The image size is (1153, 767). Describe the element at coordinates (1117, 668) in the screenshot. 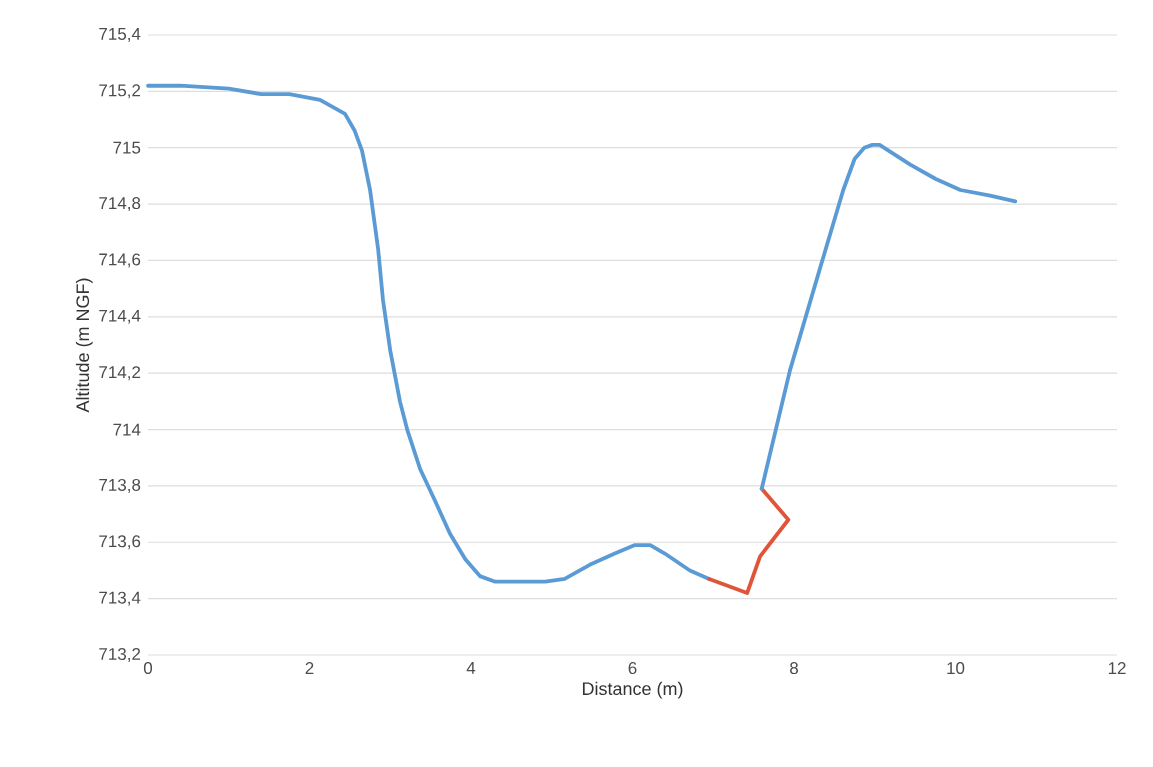

I see `x-tick-label: 12` at that location.